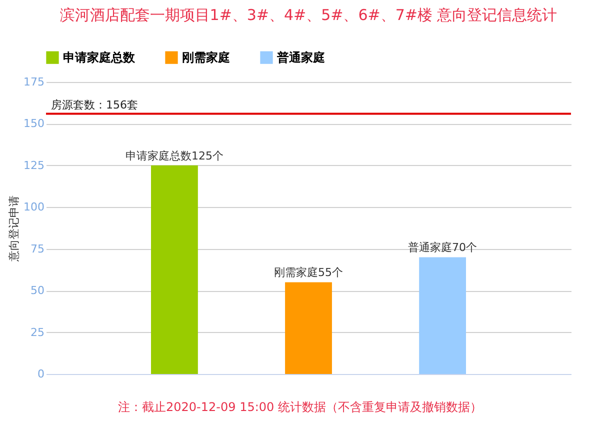 This screenshot has width=600, height=446. I want to click on y-tick-label: 125, so click(34, 165).